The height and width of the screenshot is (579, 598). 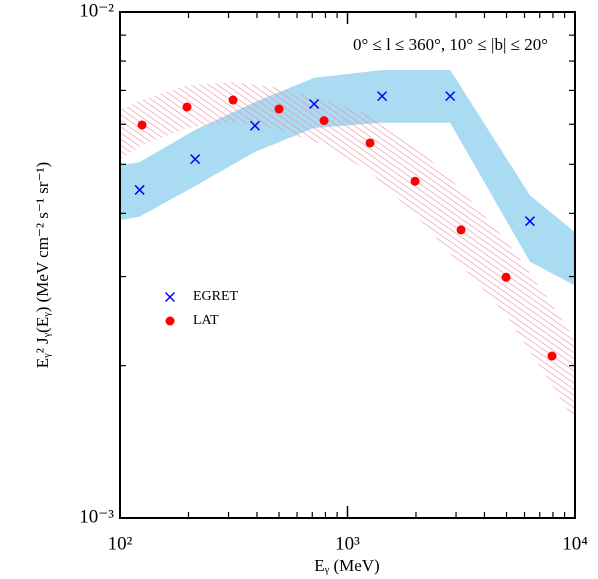 What do you see at coordinates (450, 44) in the screenshot?
I see `annotation: 0° ≤ l ≤ 360°, 10° ≤ |b| ≤ 20°` at bounding box center [450, 44].